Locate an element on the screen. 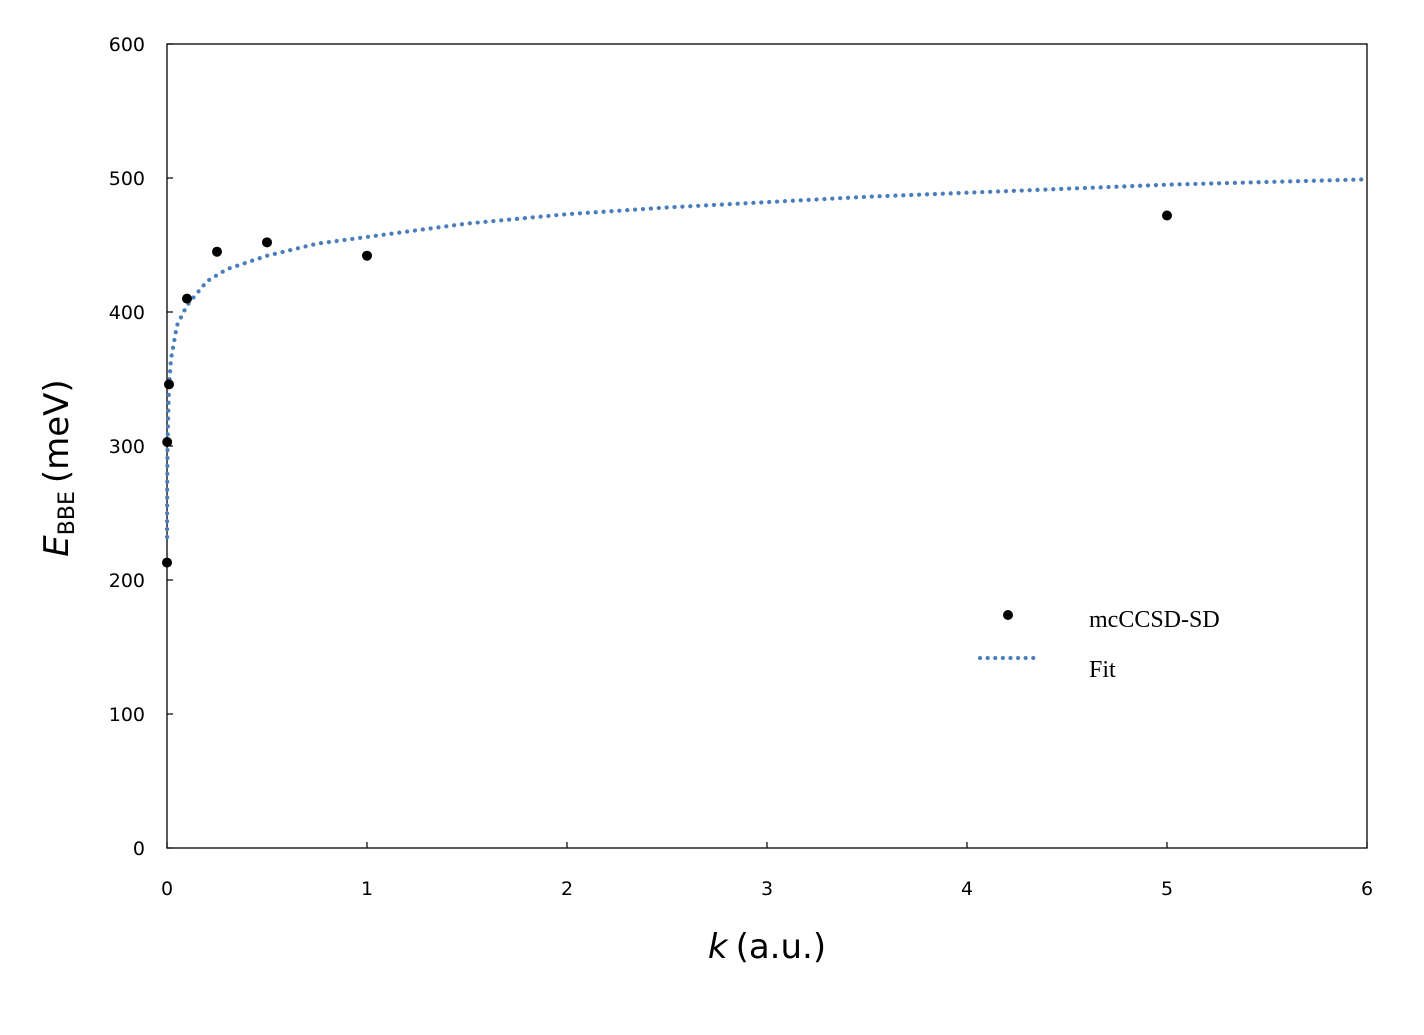 The image size is (1424, 1035). y-tick-label: 500 is located at coordinates (127, 179).